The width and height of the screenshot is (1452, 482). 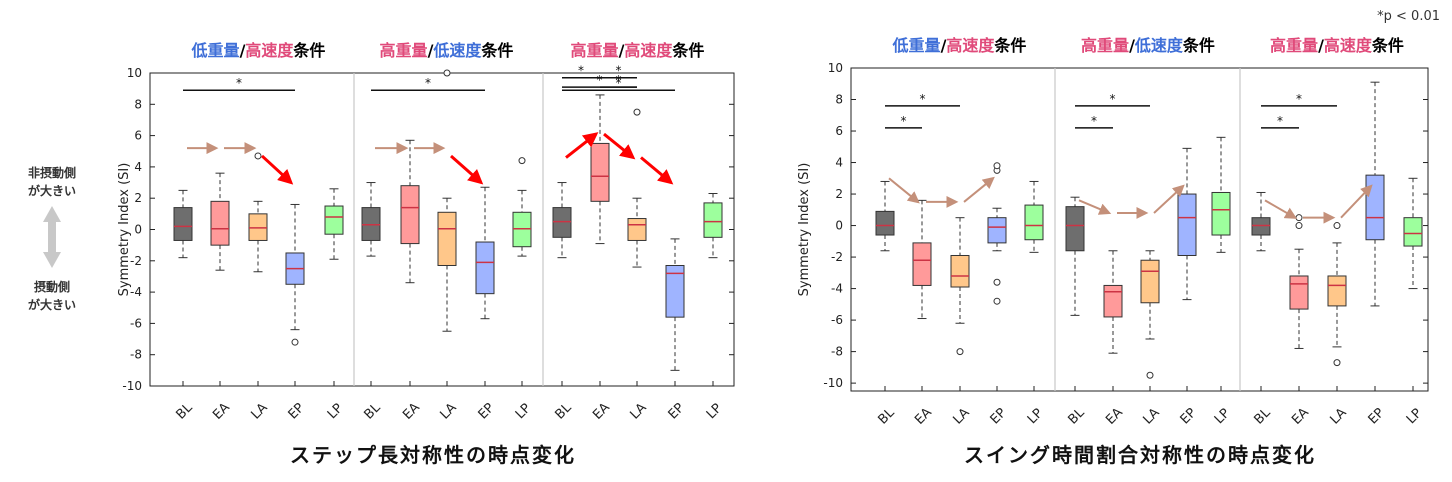 What do you see at coordinates (1140, 455) in the screenshot?
I see `chart-title: スイング時間割合対称性の時点変化` at bounding box center [1140, 455].